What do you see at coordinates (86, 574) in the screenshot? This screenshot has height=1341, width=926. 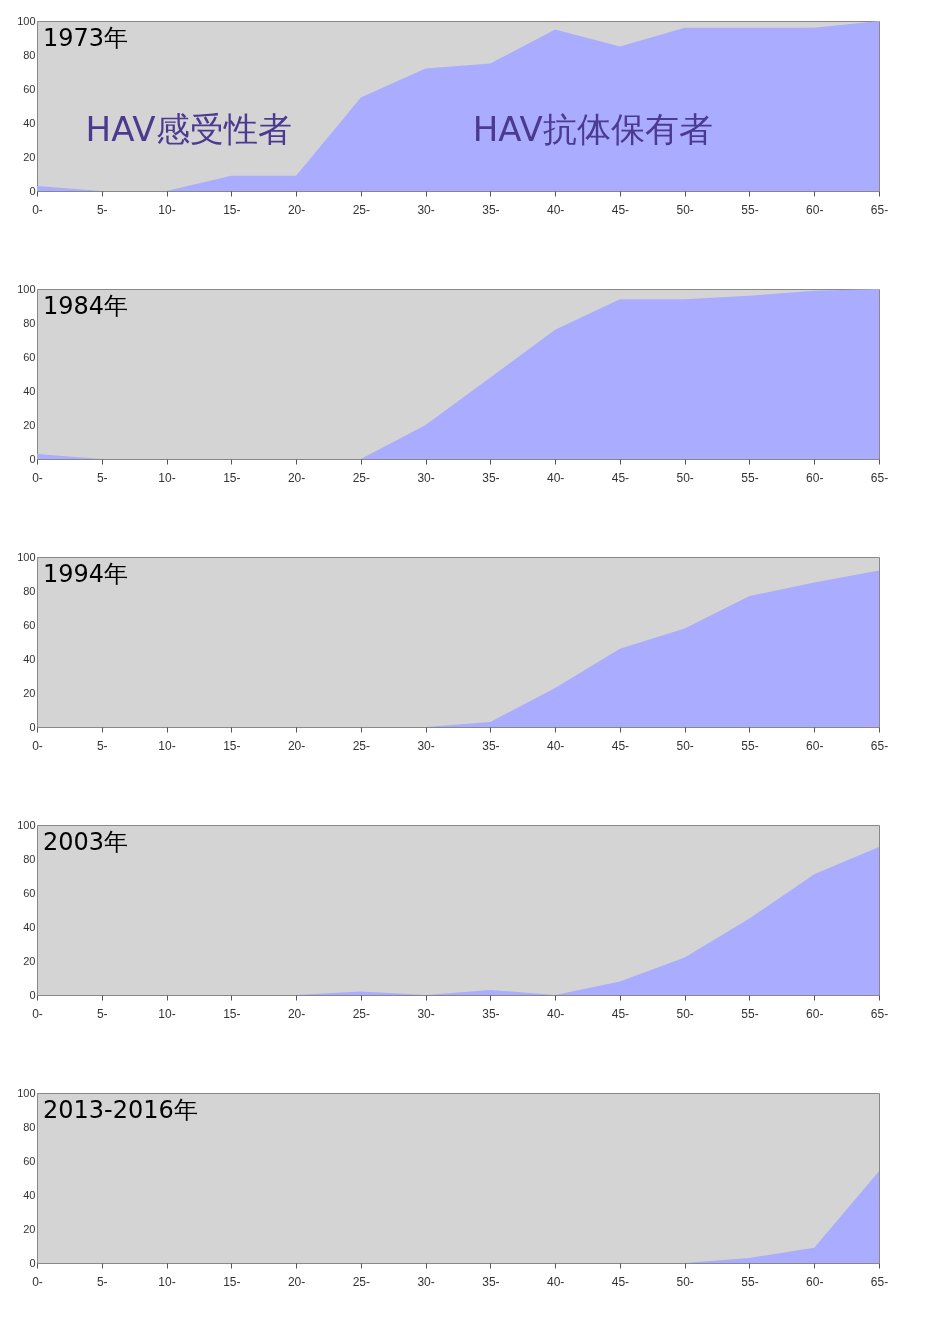 I see `chart-title: 1994年` at bounding box center [86, 574].